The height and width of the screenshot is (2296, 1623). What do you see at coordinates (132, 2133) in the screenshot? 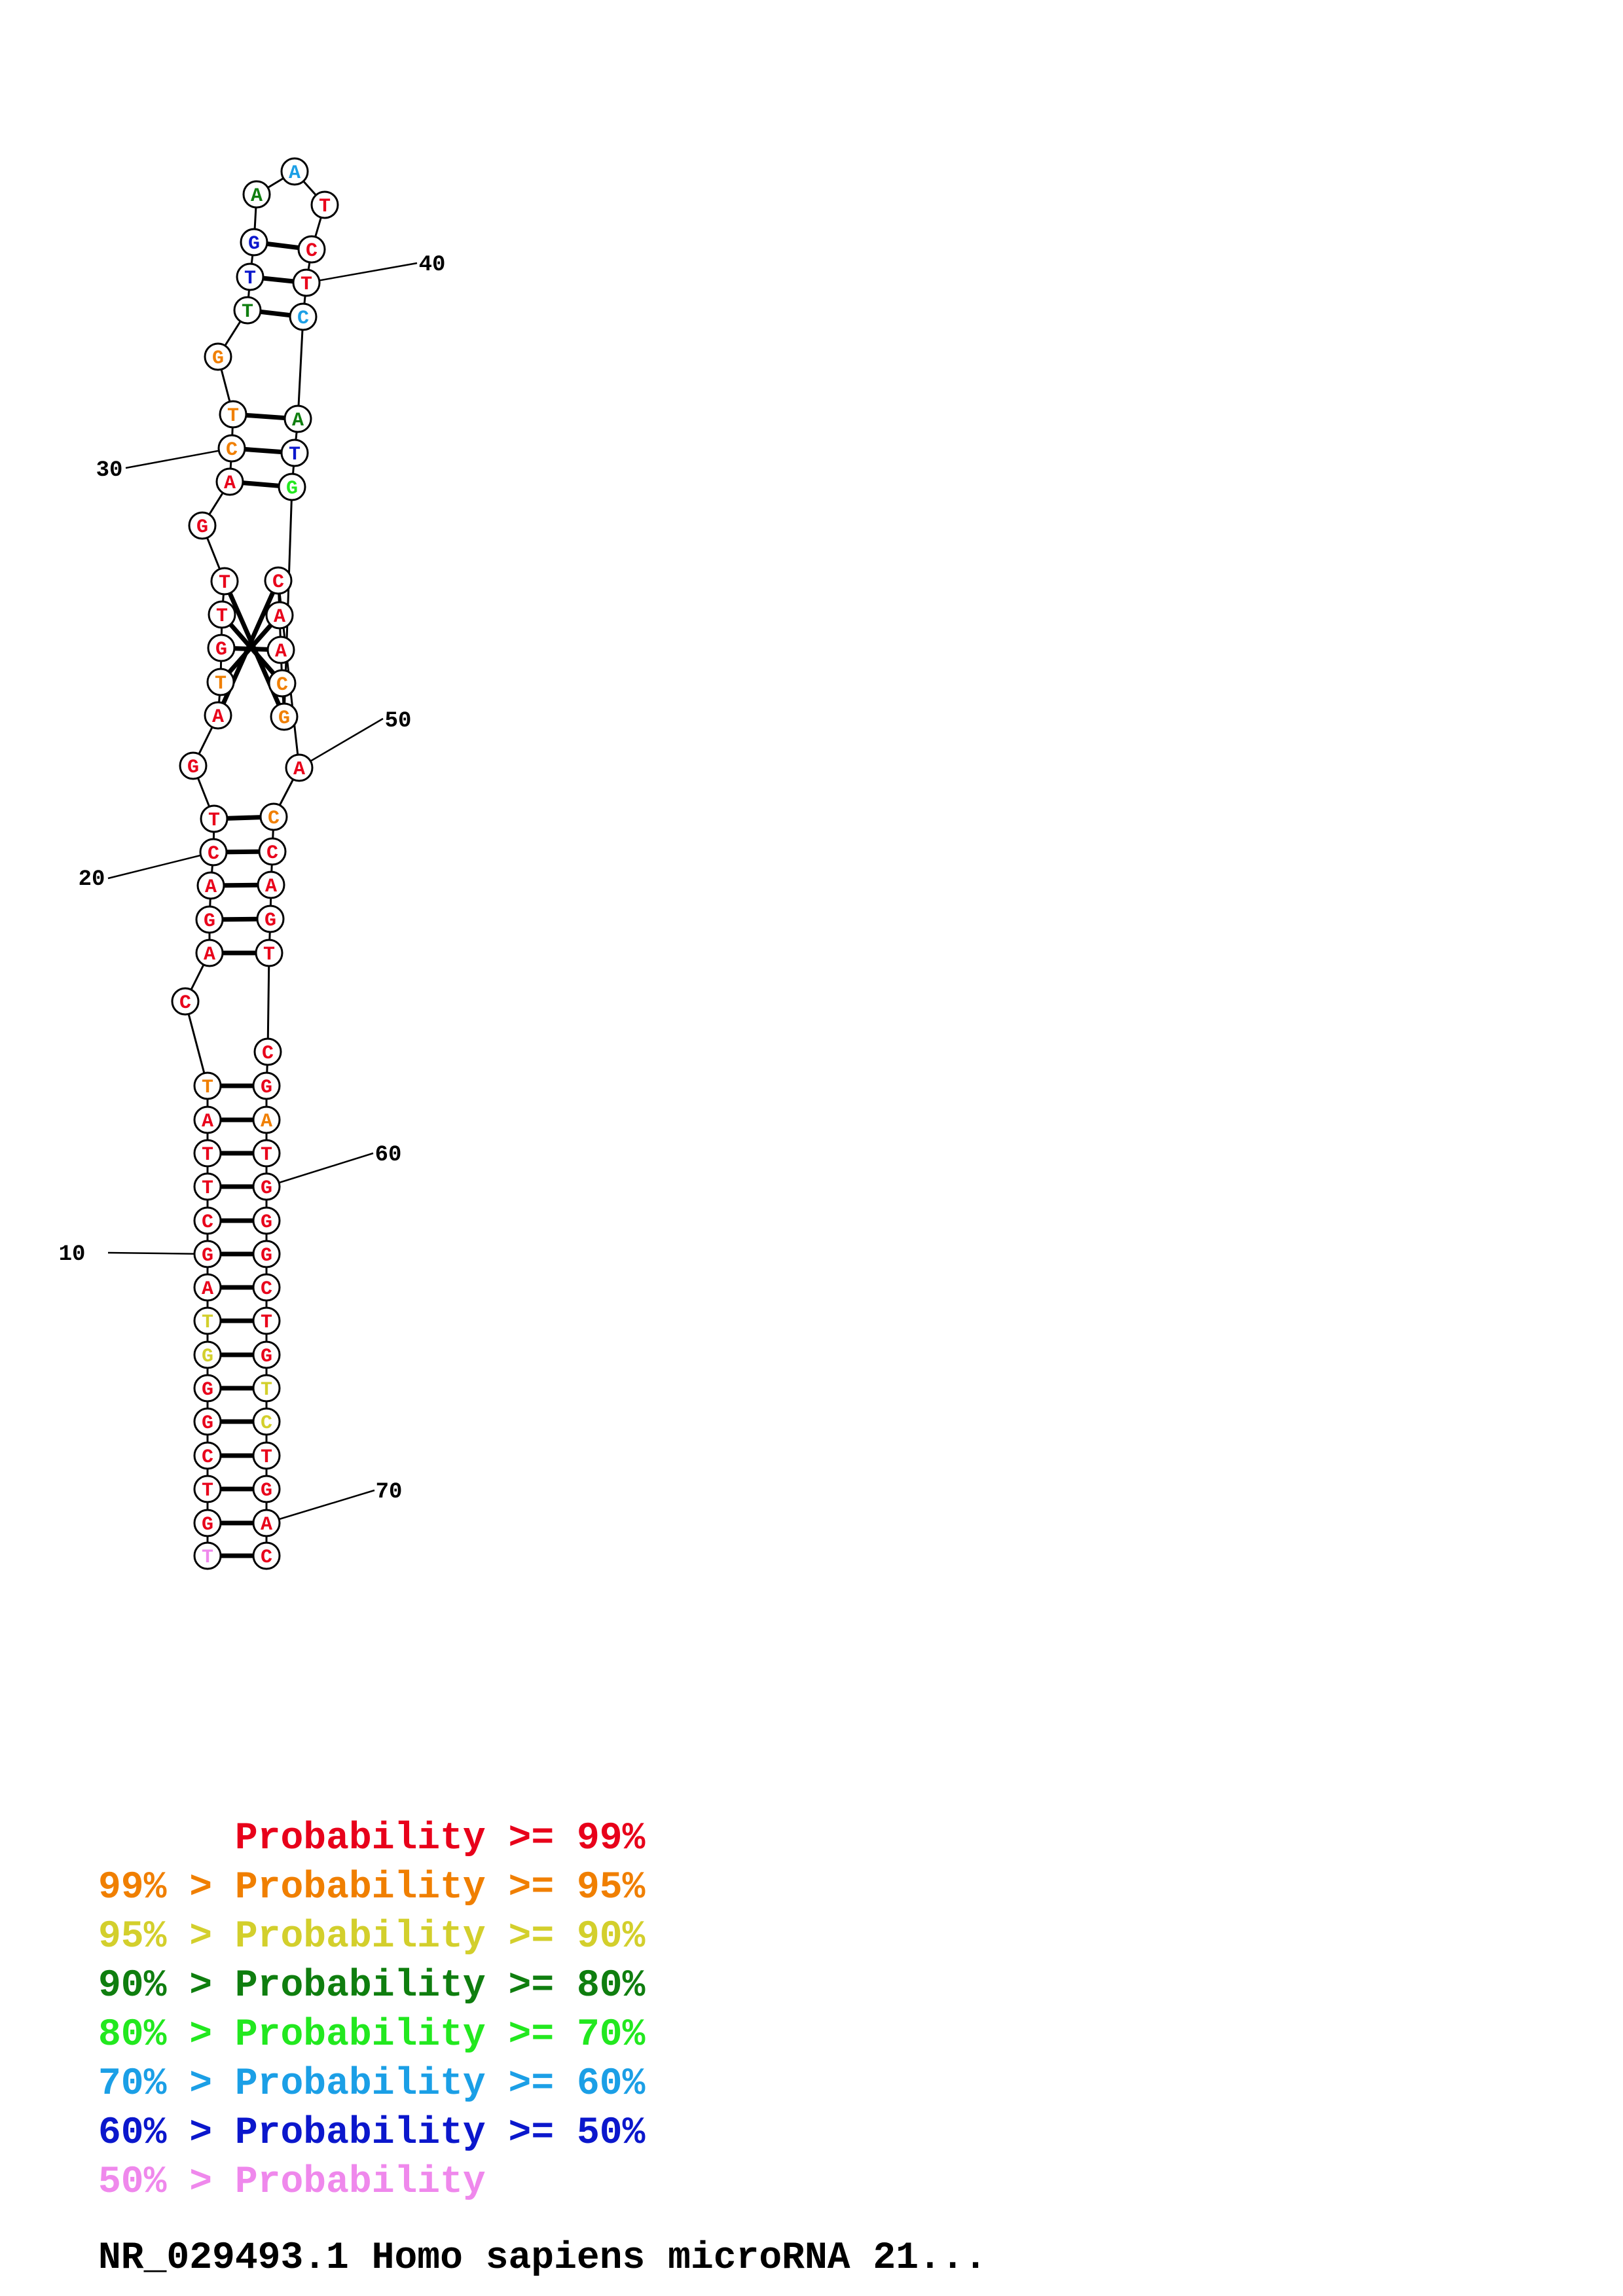
I see `legend-prefix: 60%` at bounding box center [132, 2133].